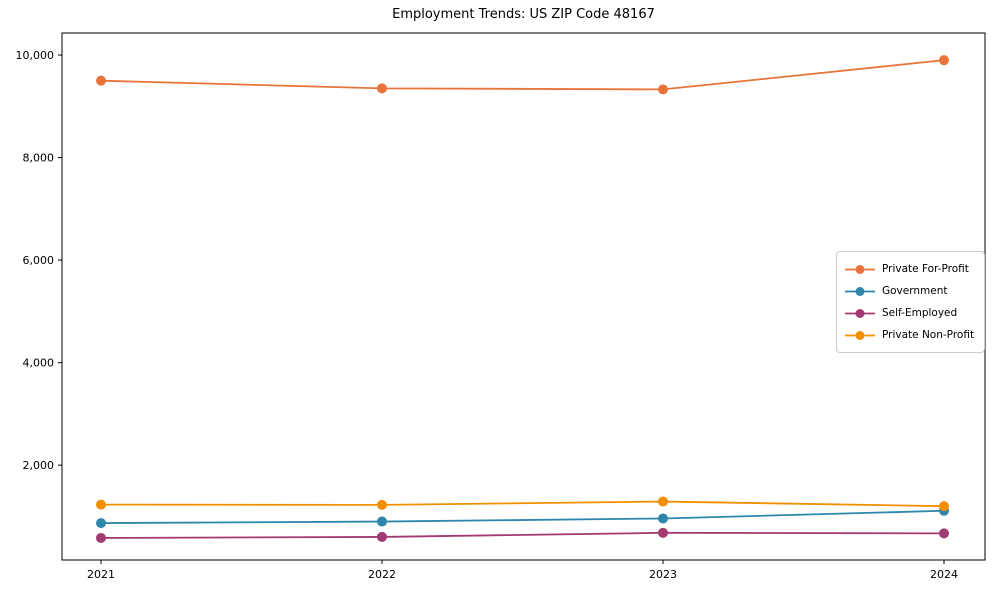 Image resolution: width=1000 pixels, height=600 pixels. I want to click on series-self-employed, so click(522, 535).